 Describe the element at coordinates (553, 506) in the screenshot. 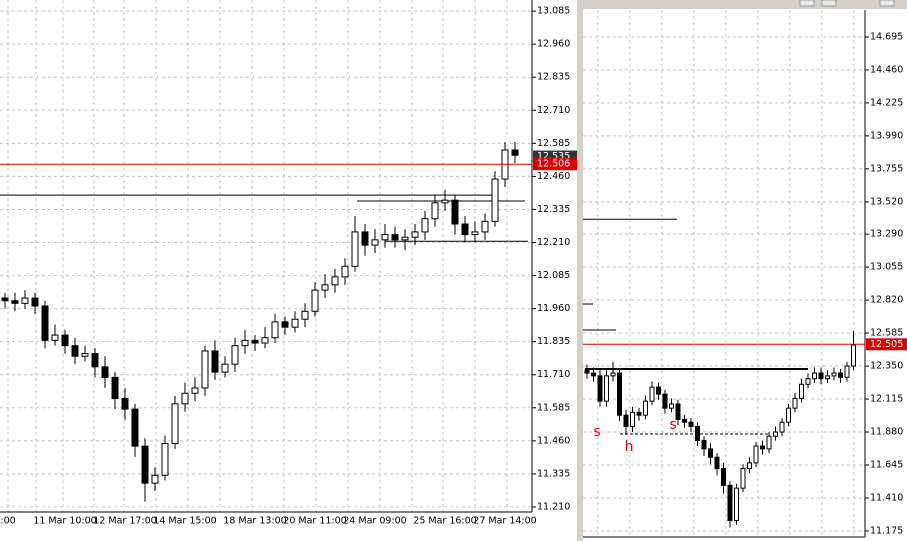

I see `y-tick-label: 11.210` at that location.